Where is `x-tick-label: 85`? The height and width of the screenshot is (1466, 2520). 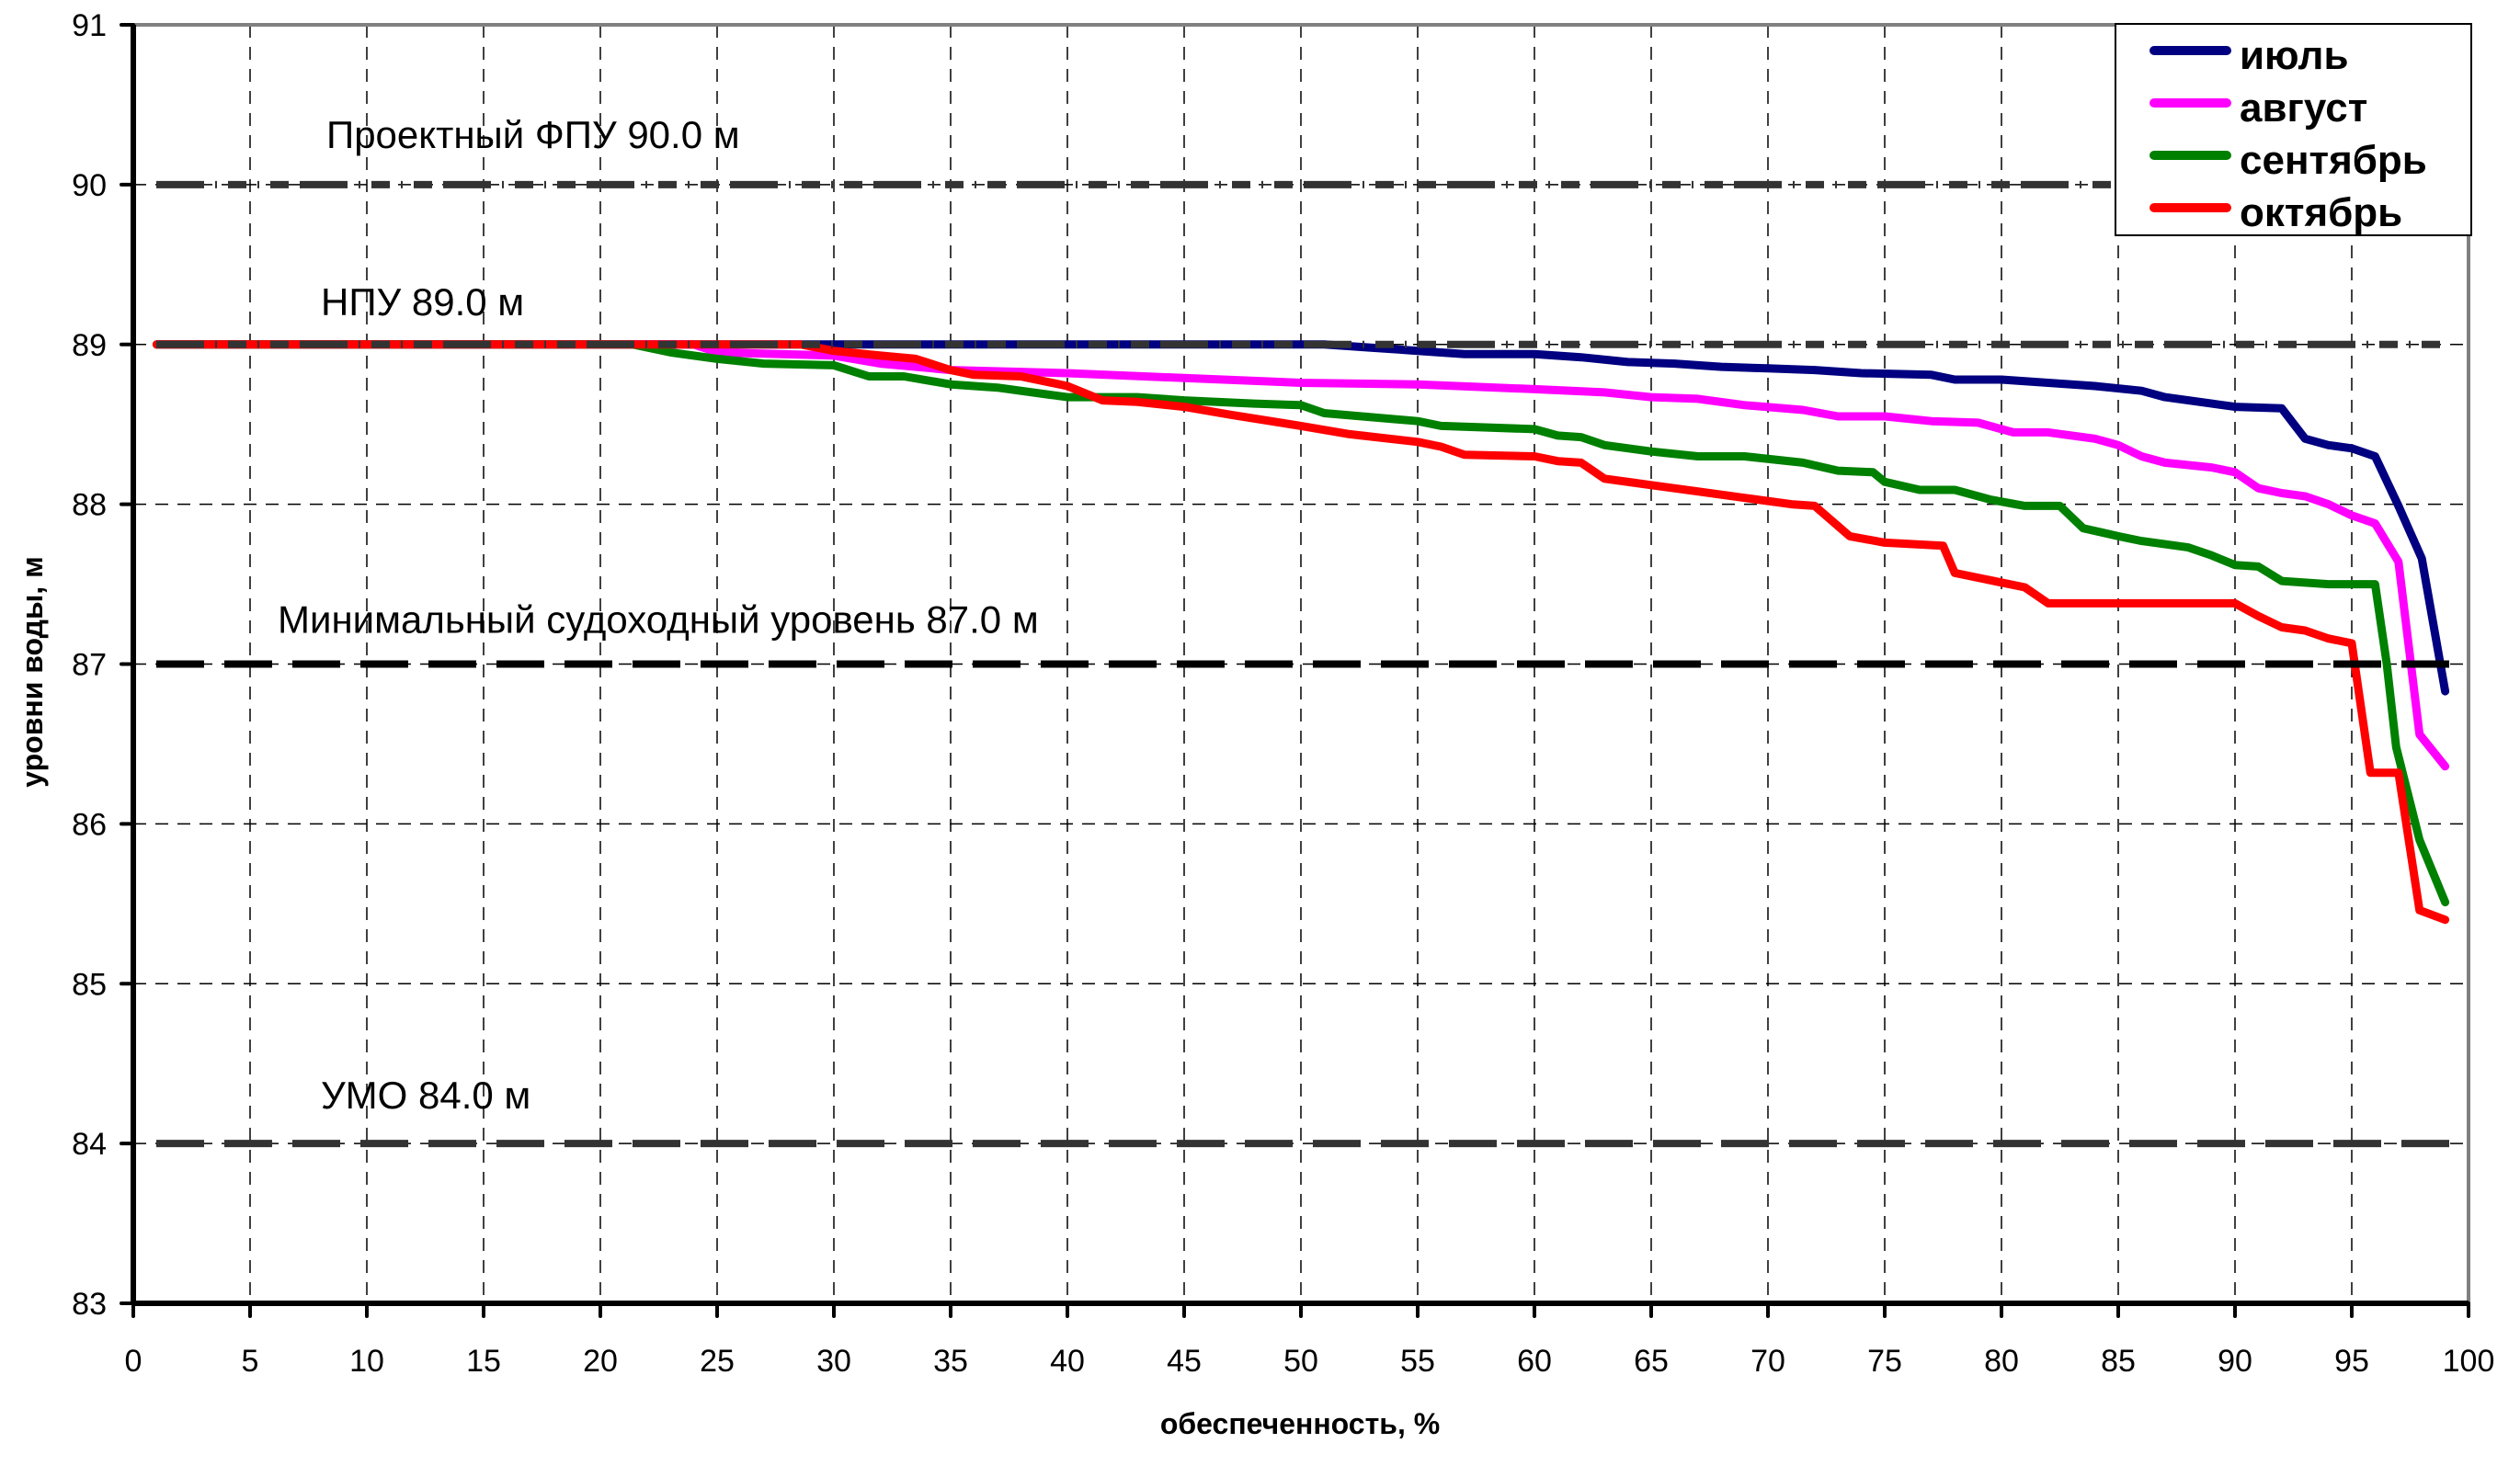
x-tick-label: 85 is located at coordinates (2118, 1361).